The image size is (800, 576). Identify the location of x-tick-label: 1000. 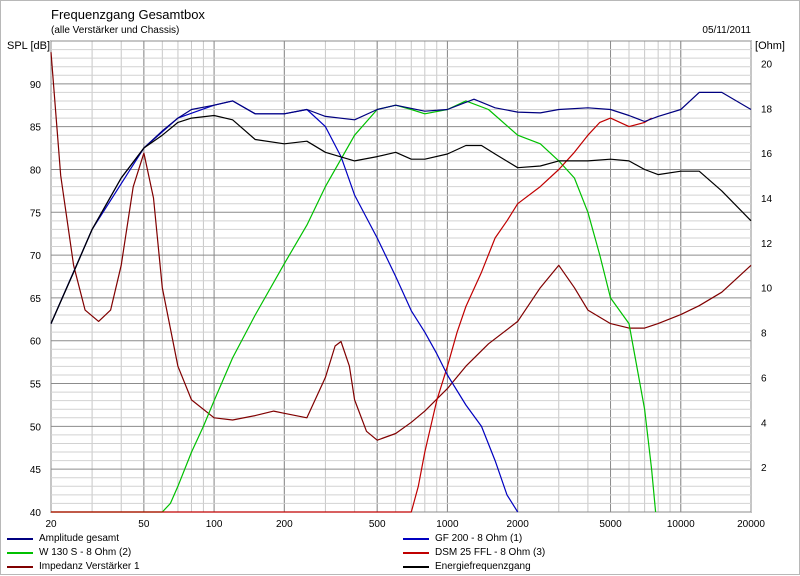
(447, 524).